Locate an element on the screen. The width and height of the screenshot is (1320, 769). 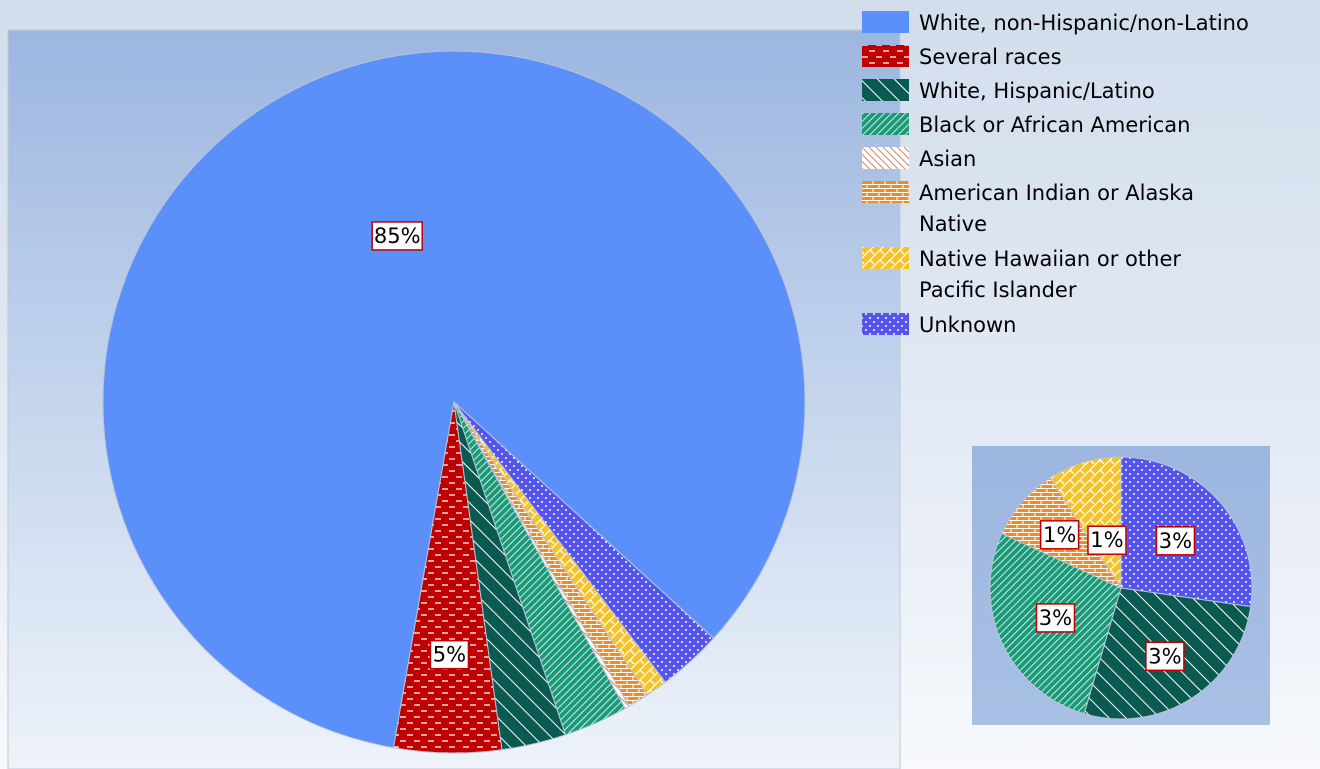
legend-label: American Indian or Alaska is located at coordinates (1056, 193).